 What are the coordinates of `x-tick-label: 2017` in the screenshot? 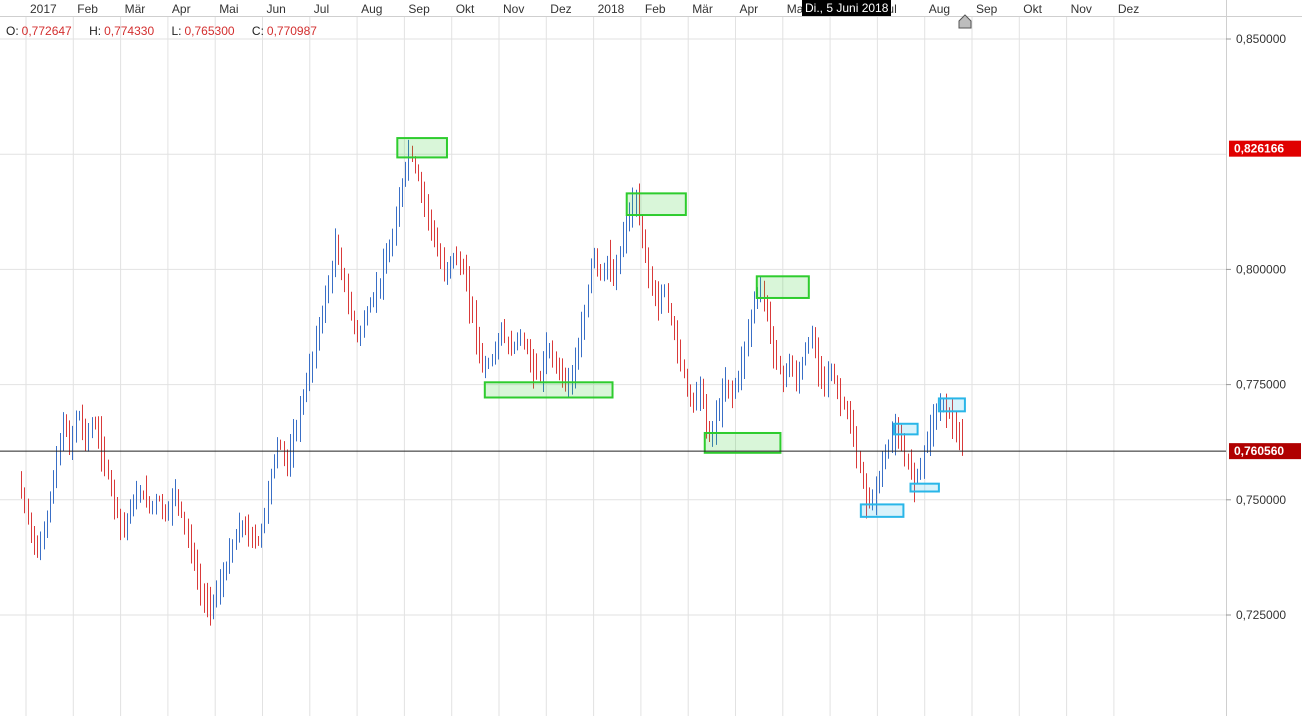 It's located at (43, 9).